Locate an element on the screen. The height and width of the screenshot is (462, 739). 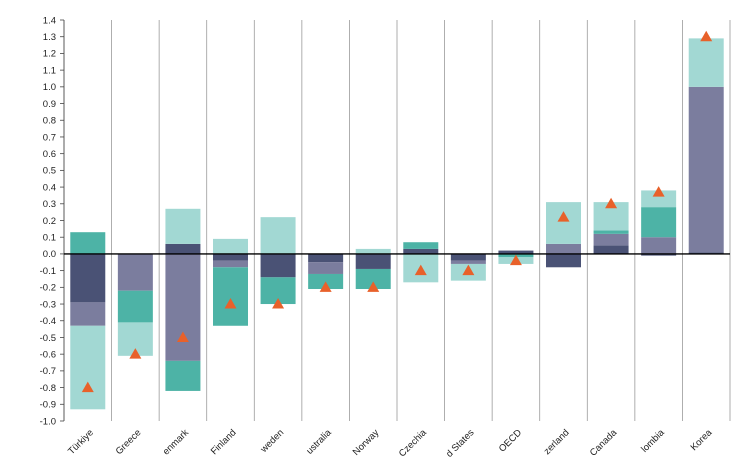
category-label: Canada is located at coordinates (604, 443).